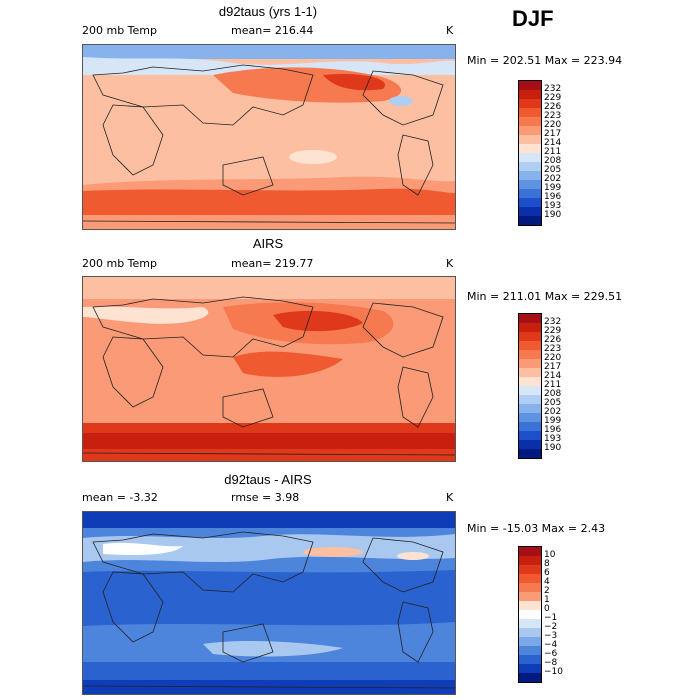  Describe the element at coordinates (547, 581) in the screenshot. I see `colorbar-tick-label: 4` at that location.